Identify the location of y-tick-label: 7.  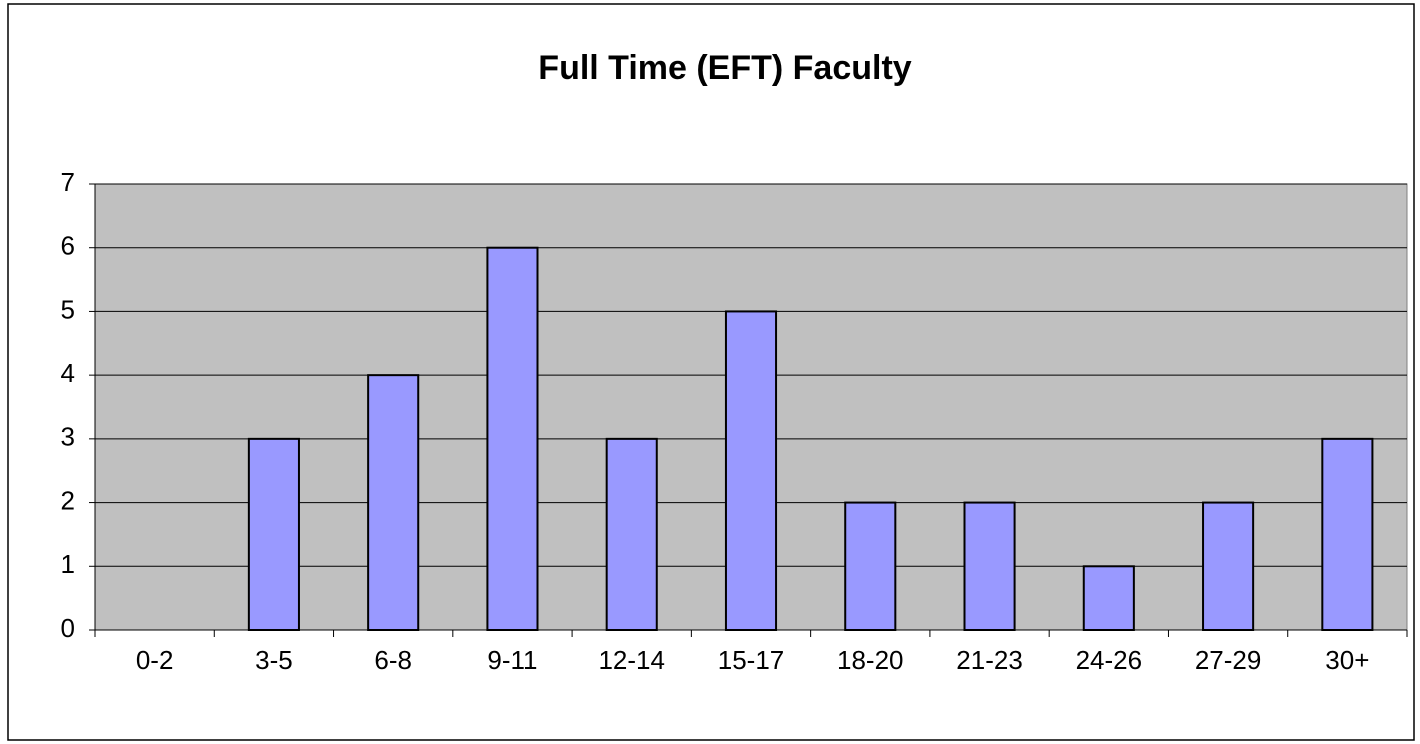
(68, 182).